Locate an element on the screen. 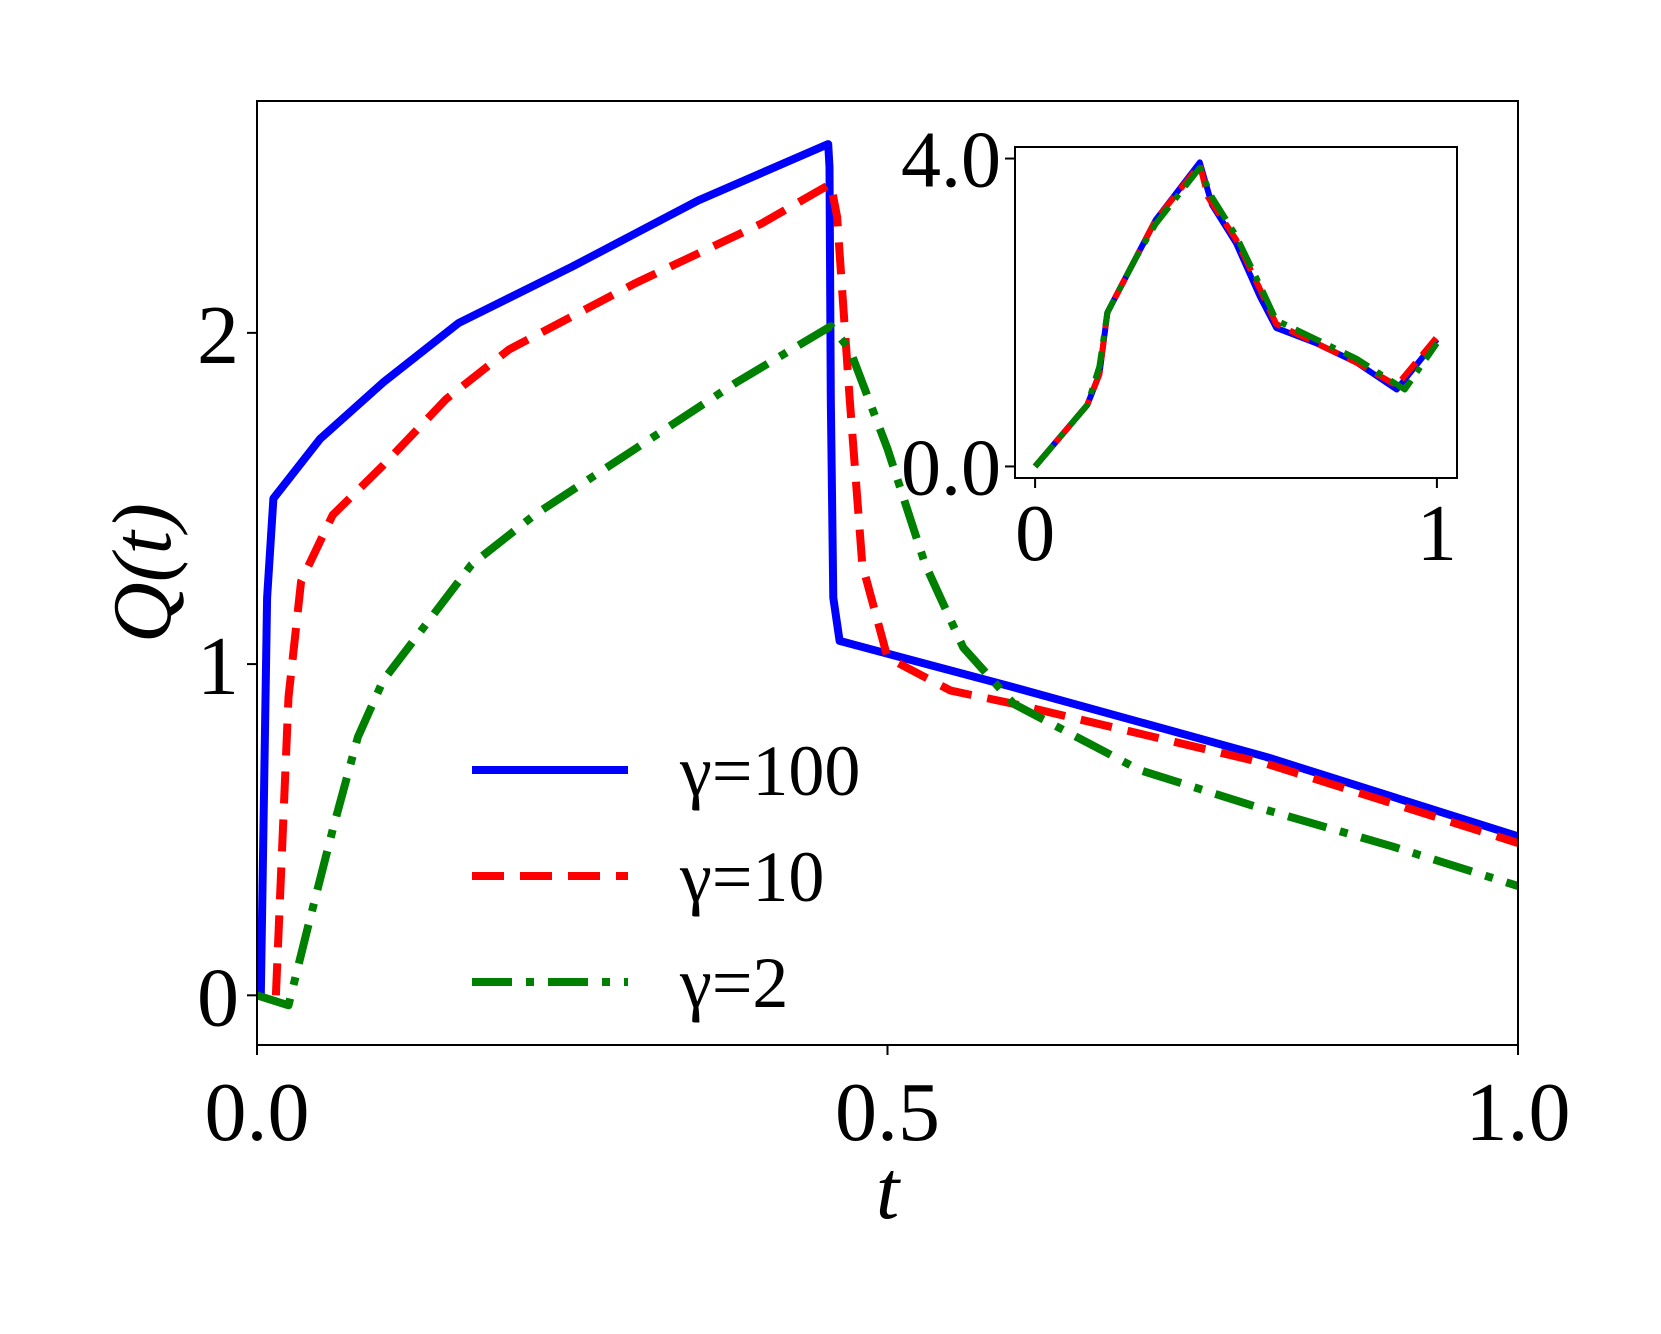 The image size is (1661, 1334). inset-plot-frame is located at coordinates (1236, 312).